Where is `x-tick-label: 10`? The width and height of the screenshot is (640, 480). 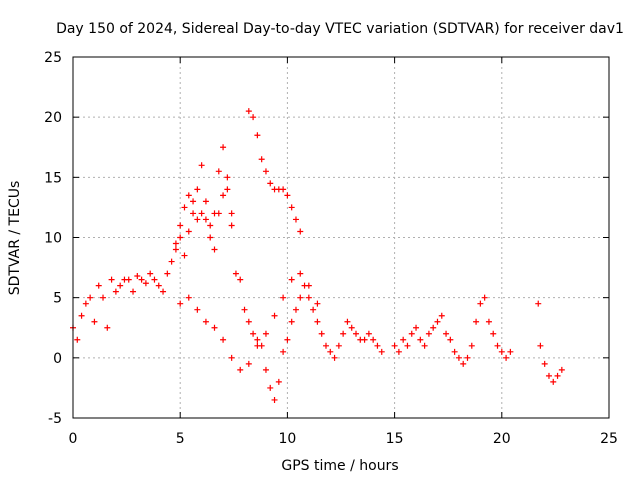
x-tick-label: 10 is located at coordinates (287, 439).